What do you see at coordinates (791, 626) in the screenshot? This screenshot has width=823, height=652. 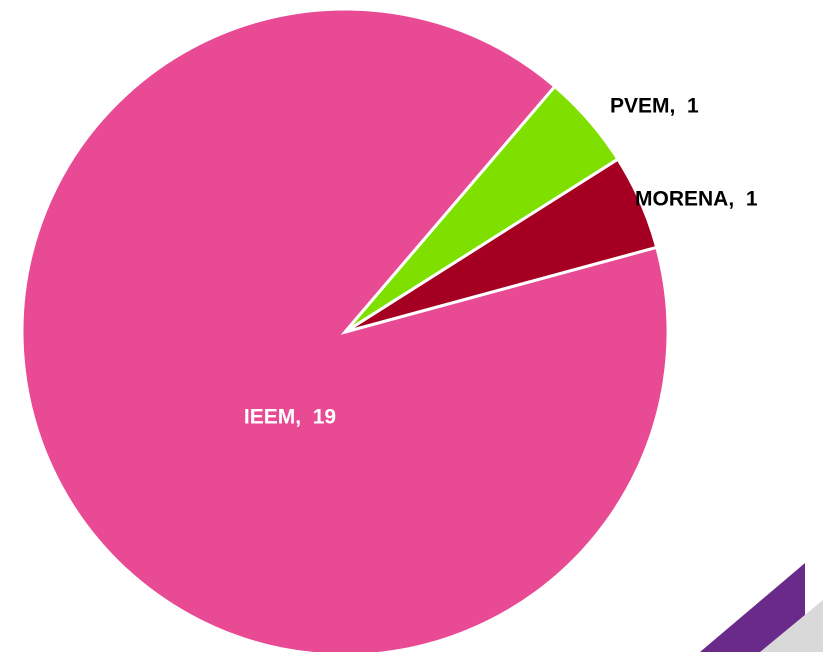 I see `decor-gray` at bounding box center [791, 626].